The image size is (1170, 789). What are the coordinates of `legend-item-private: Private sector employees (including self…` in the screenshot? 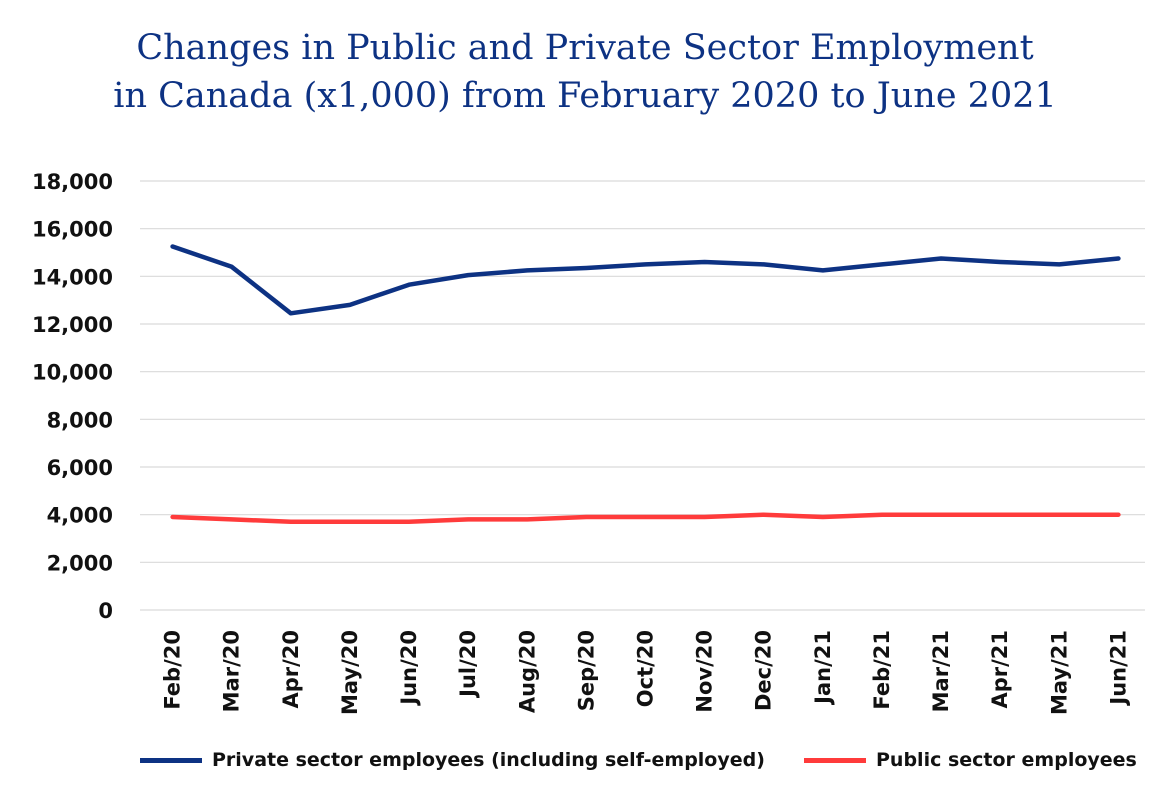 It's located at (452, 760).